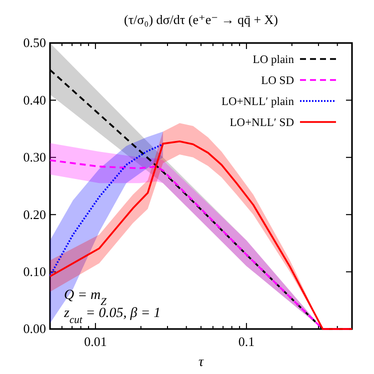 This screenshot has height=374, width=374. I want to click on legend-label: LO+NLL′ SD, so click(262, 123).